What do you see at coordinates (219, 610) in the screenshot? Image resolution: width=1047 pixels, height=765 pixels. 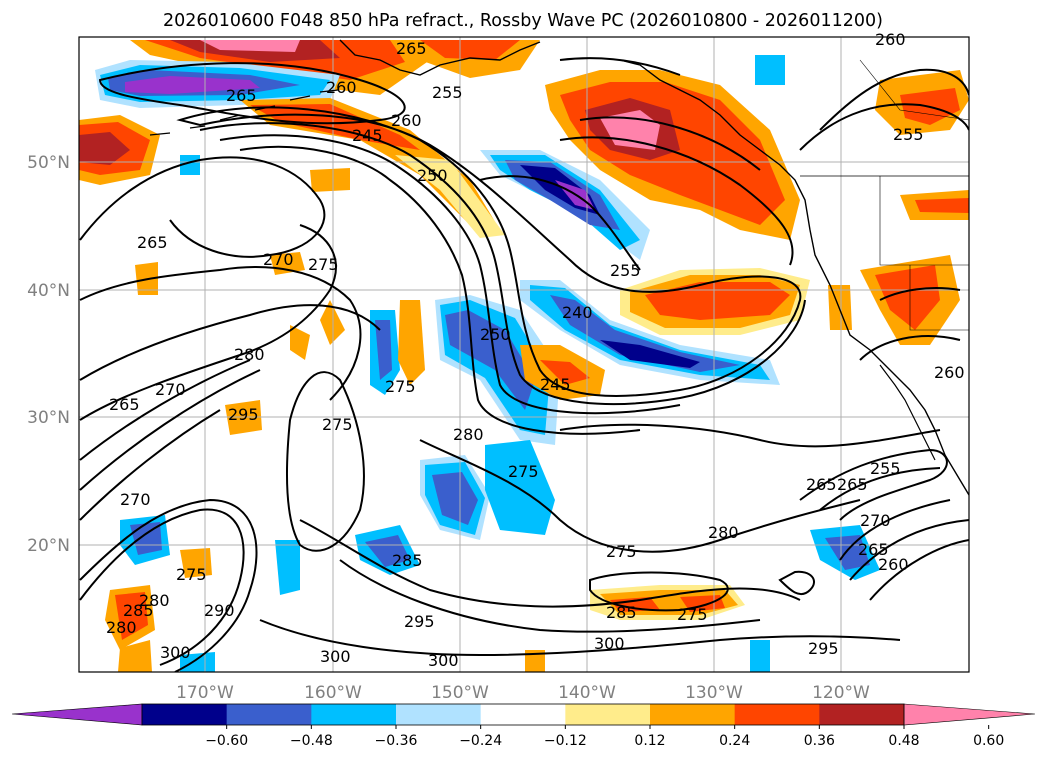 I see `contour-label: 290` at bounding box center [219, 610].